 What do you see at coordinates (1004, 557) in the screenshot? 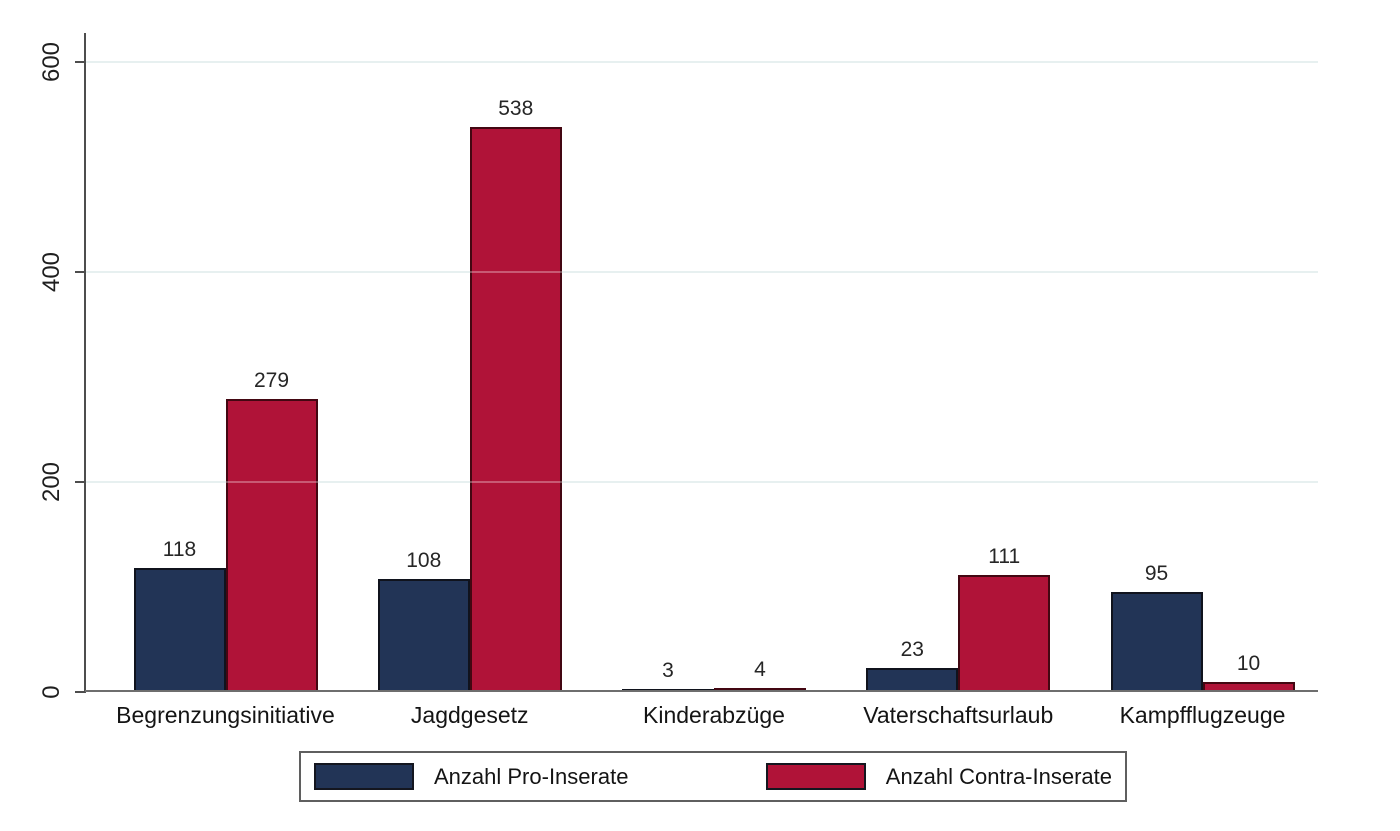
I see `bar-value-label: 111` at bounding box center [1004, 557].